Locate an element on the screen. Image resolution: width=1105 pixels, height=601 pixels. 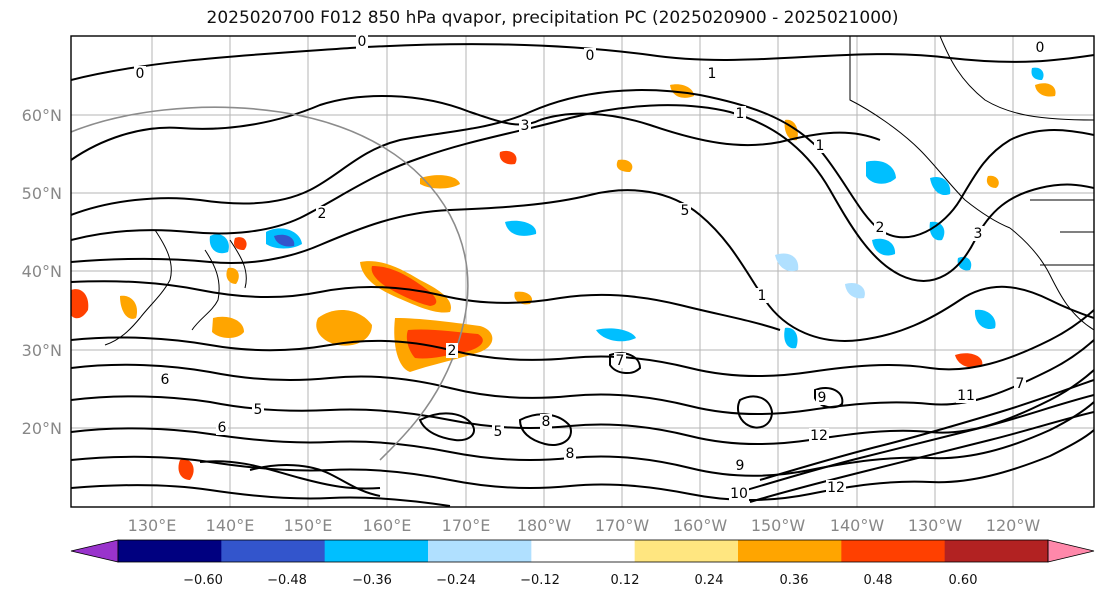
lon-label: 130°E is located at coordinates (152, 525).